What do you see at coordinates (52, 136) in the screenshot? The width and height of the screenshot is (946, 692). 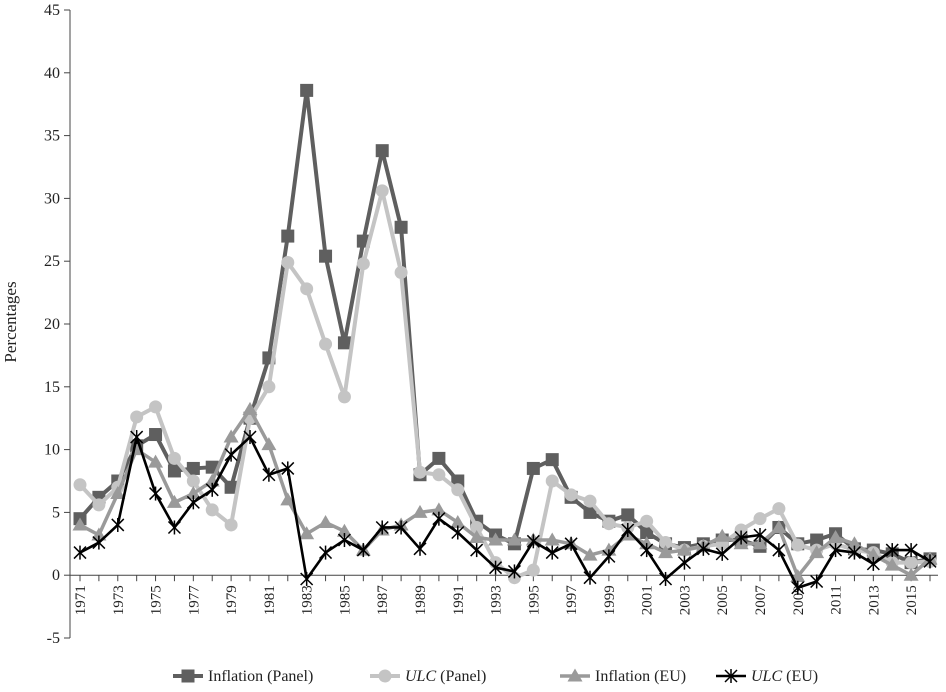 I see `y-tick-label: 35` at bounding box center [52, 136].